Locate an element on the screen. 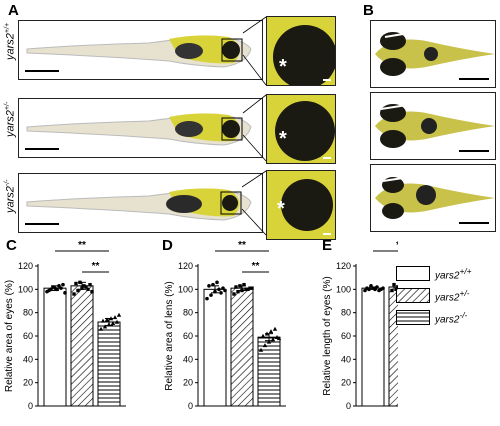 This screenshot has width=500, height=426. larva-lateral-photo-hom is located at coordinates (140, 203).